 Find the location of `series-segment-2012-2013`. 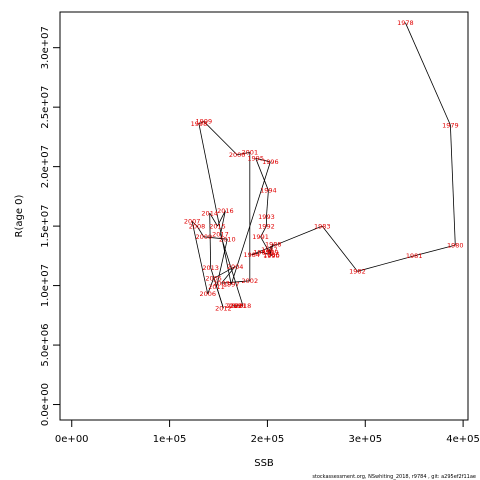

series-segment-2012-2013 is located at coordinates (217, 288).